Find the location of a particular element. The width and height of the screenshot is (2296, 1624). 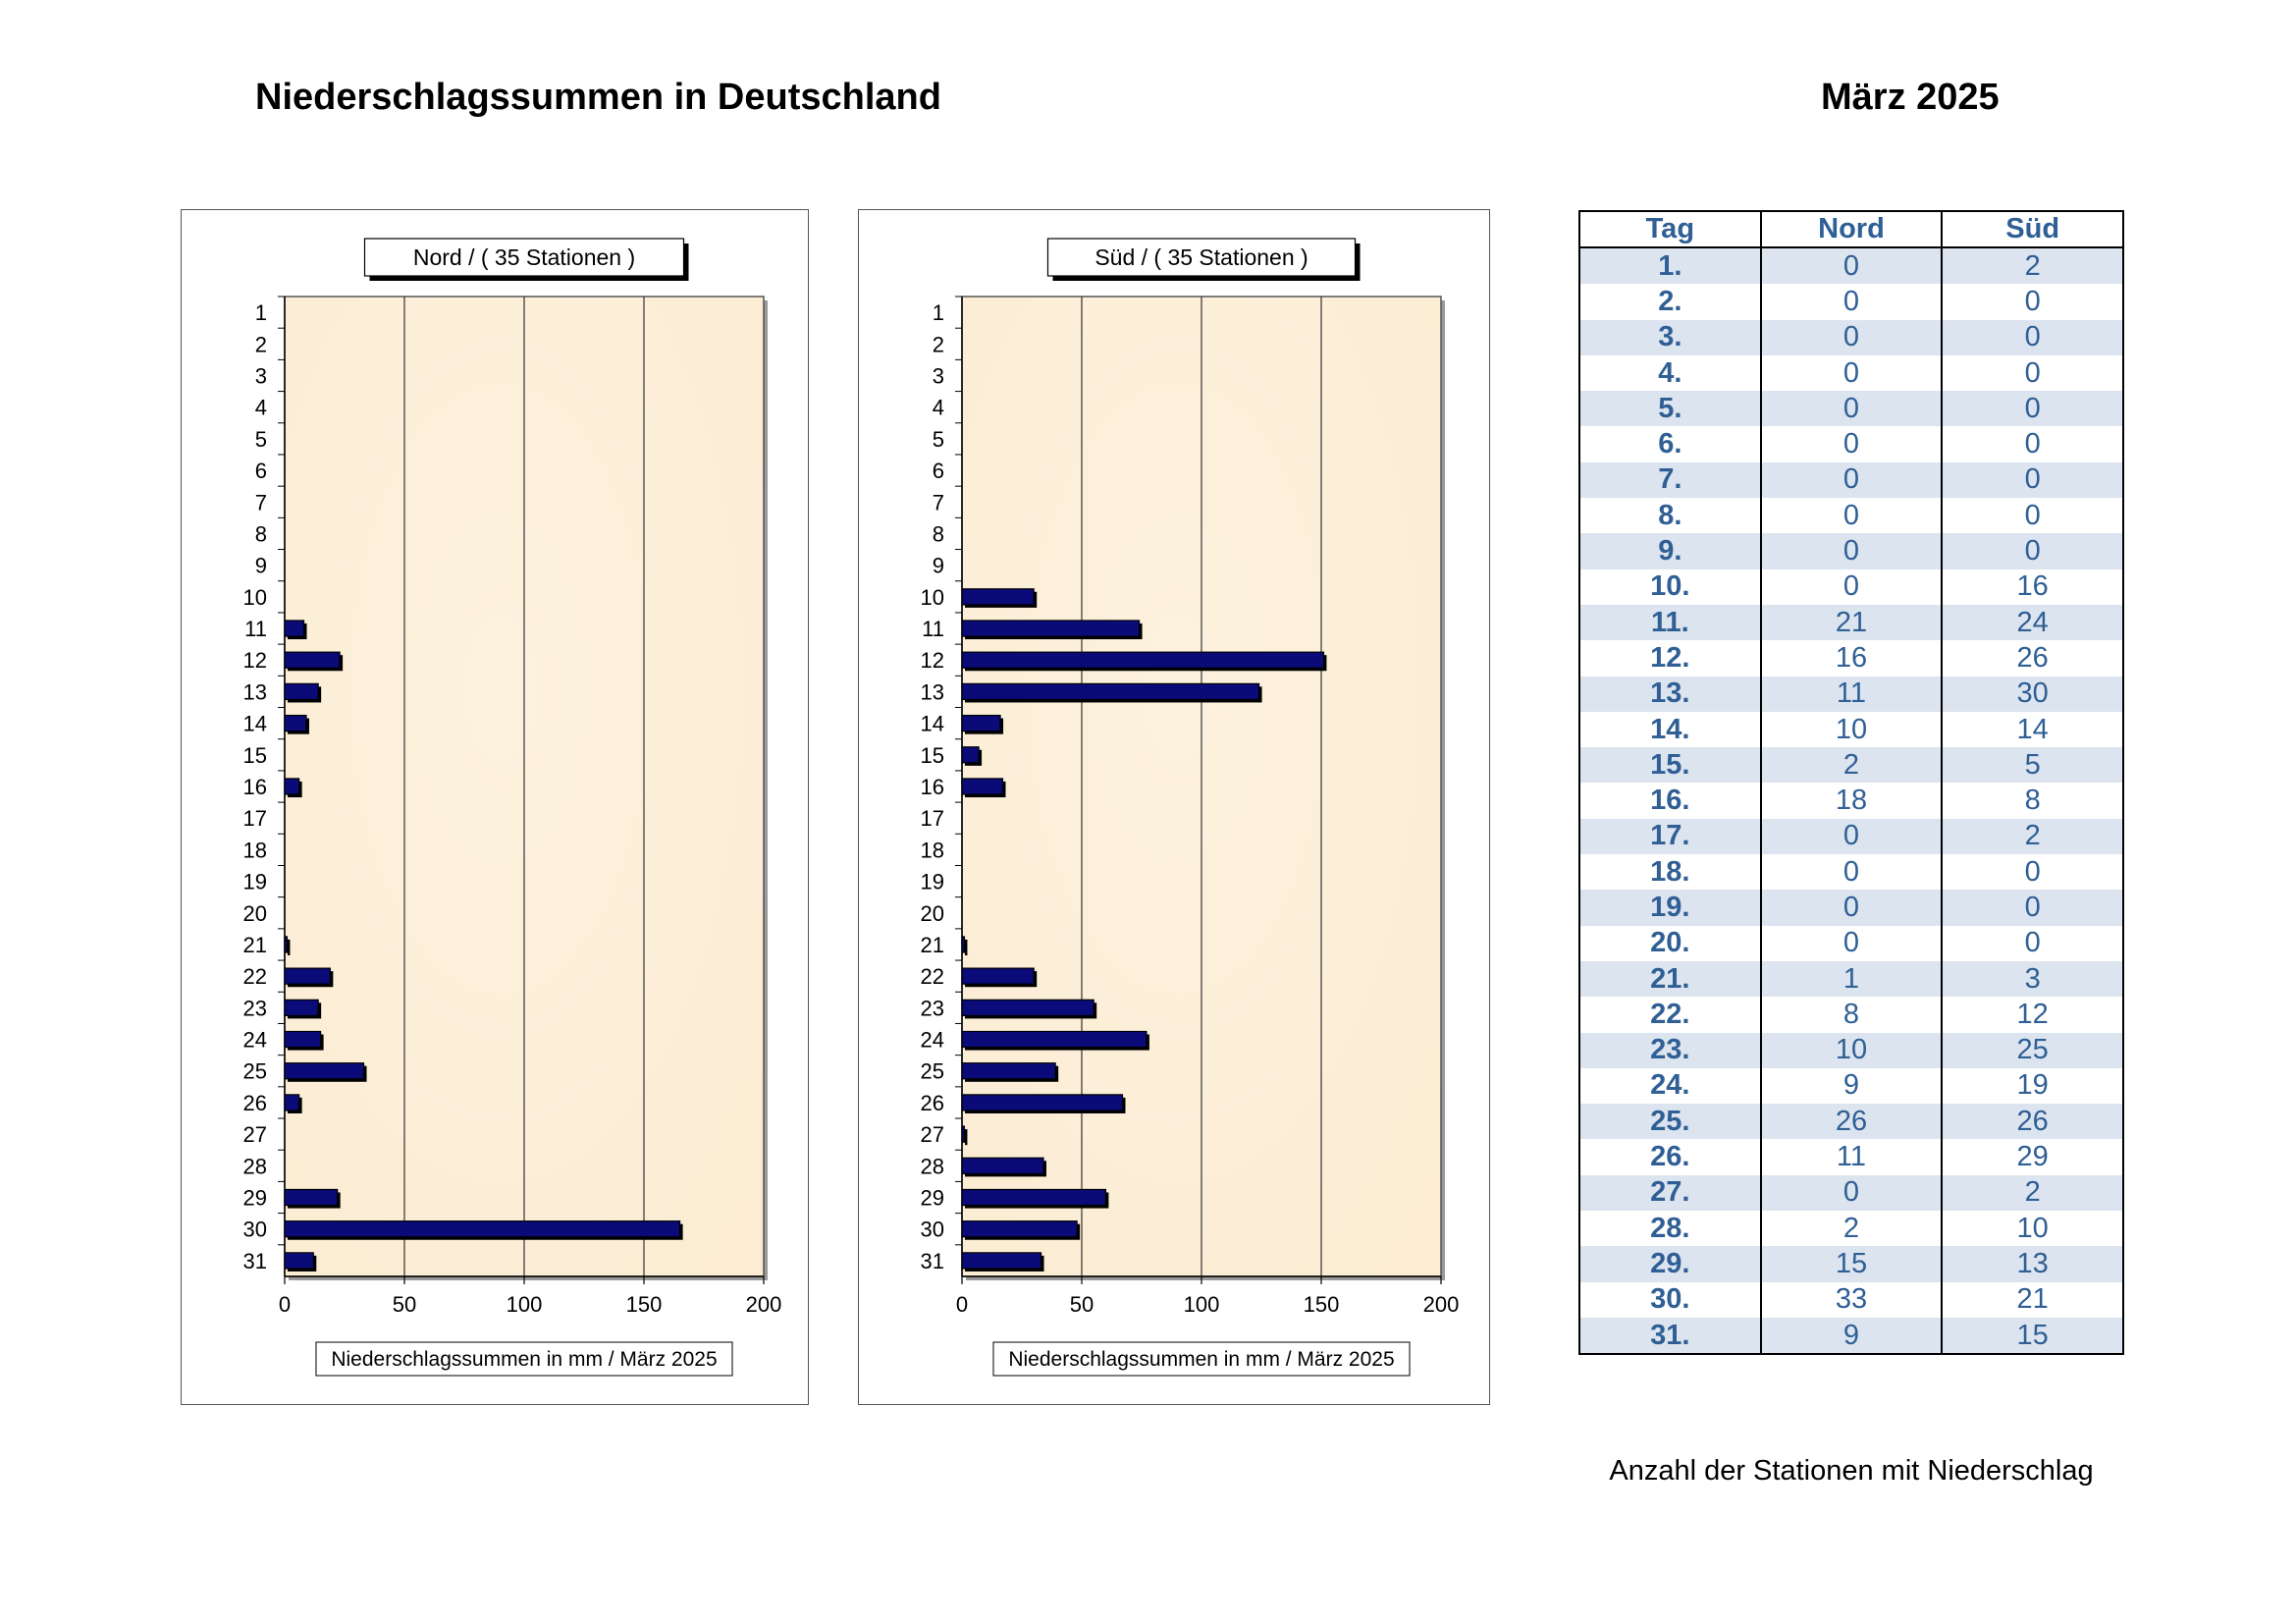

y-tick-label: 22 is located at coordinates (932, 976).